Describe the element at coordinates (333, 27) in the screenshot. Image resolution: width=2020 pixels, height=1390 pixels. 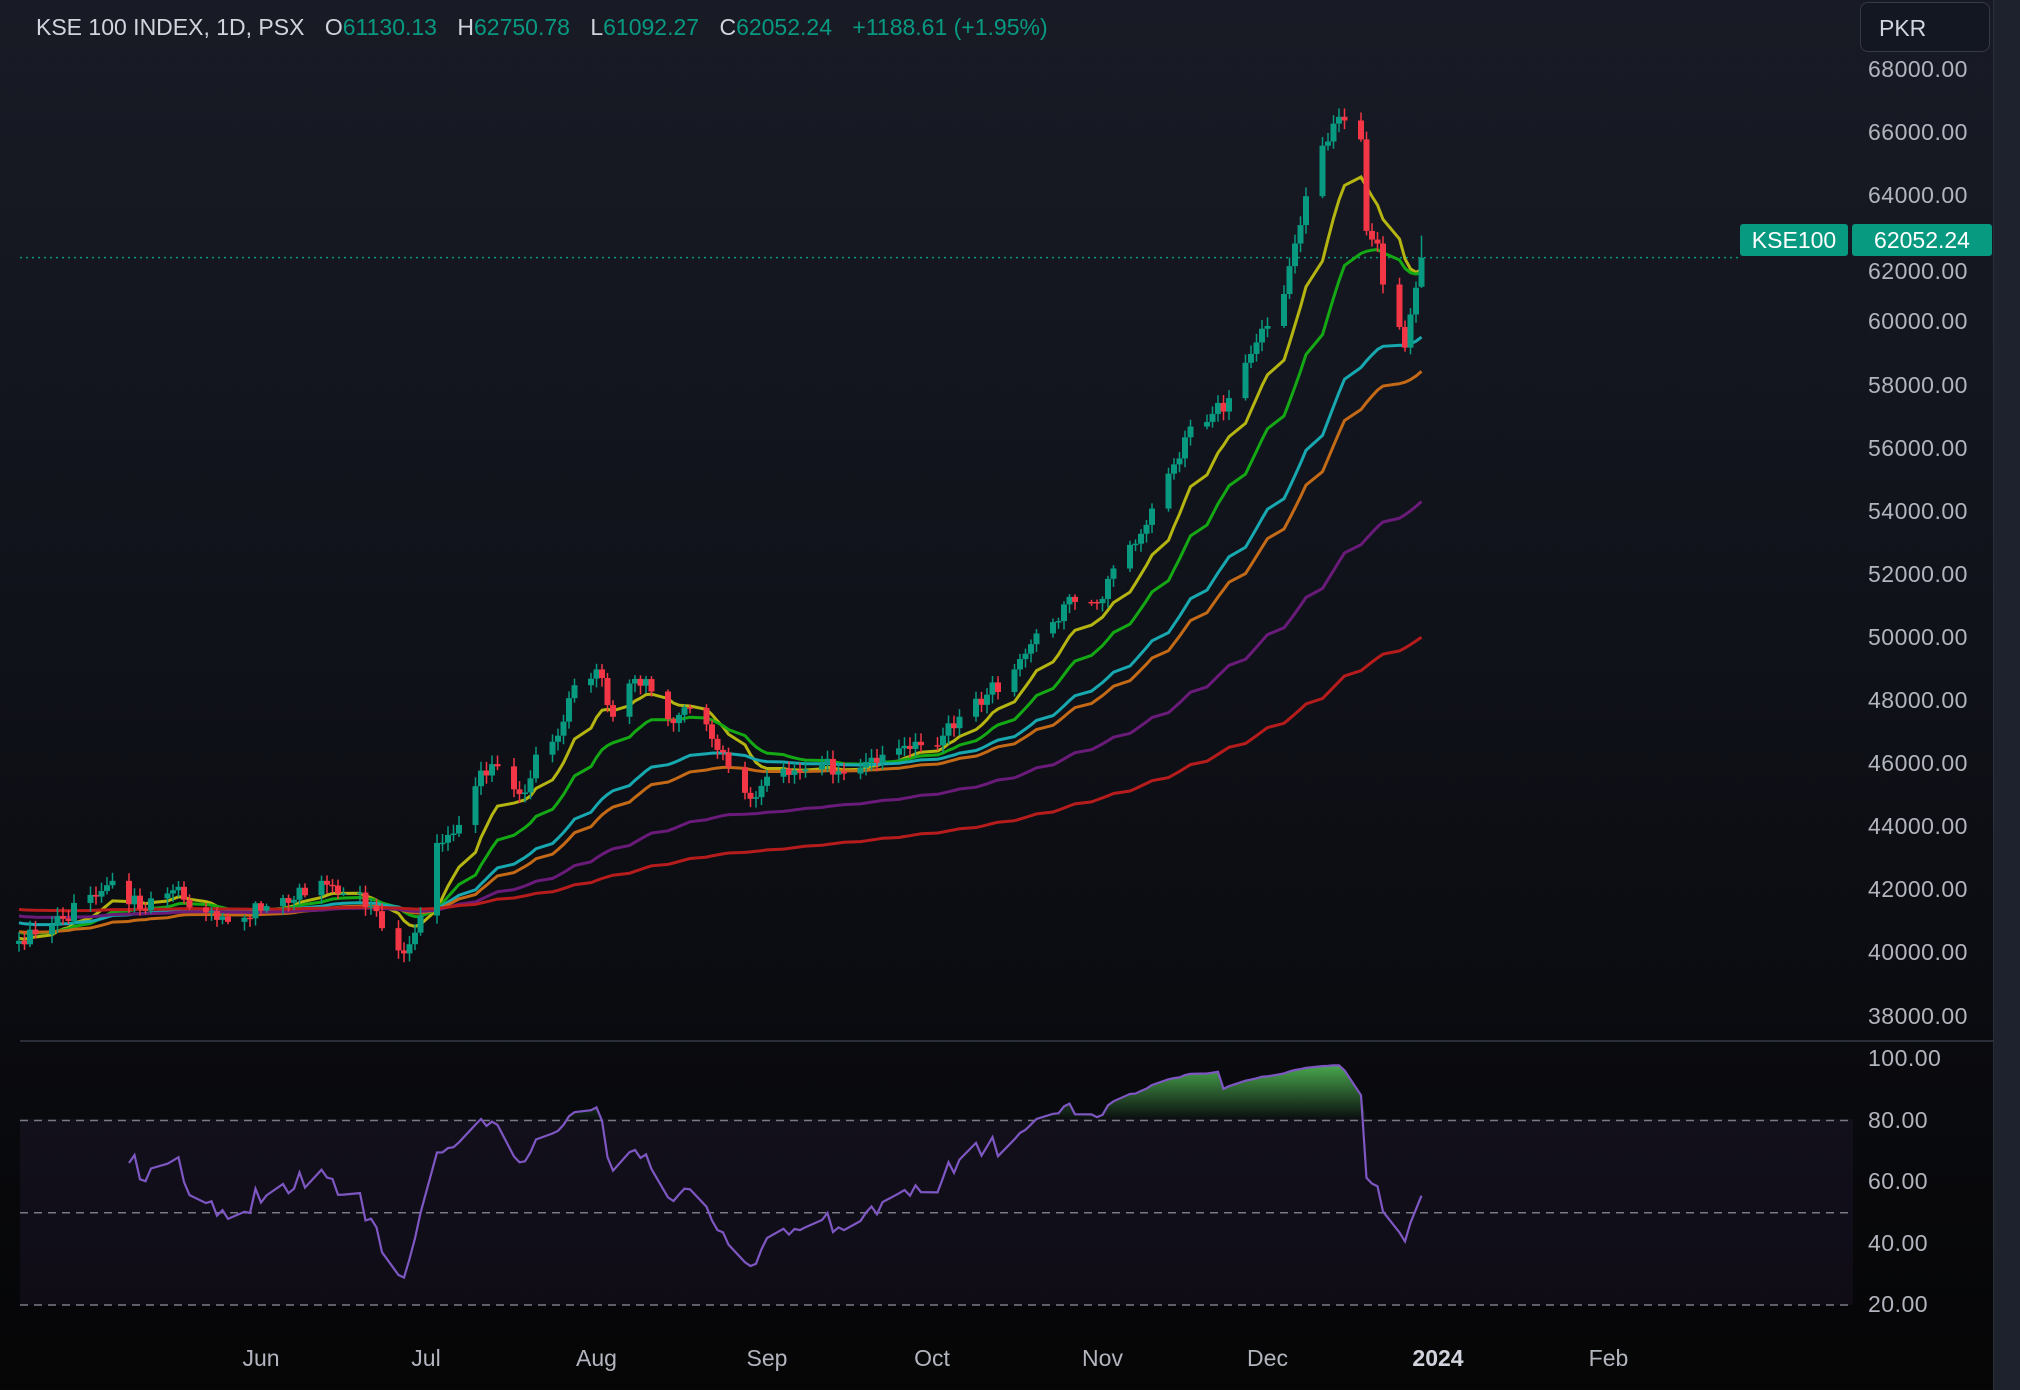
I see `open-label: O` at that location.